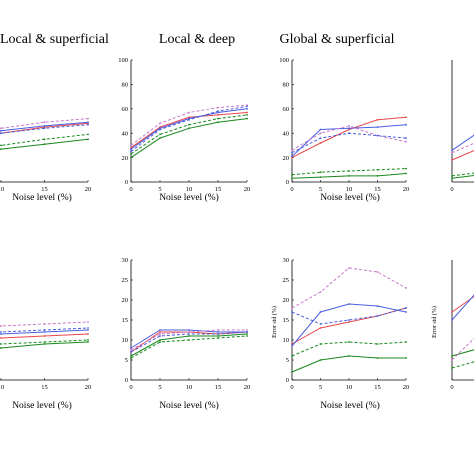  Describe the element at coordinates (349, 349) in the screenshot. I see `series-line-green-dashed` at that location.